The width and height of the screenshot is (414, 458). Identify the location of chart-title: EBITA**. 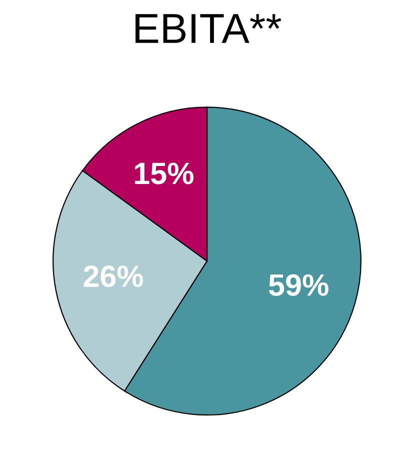
(209, 28).